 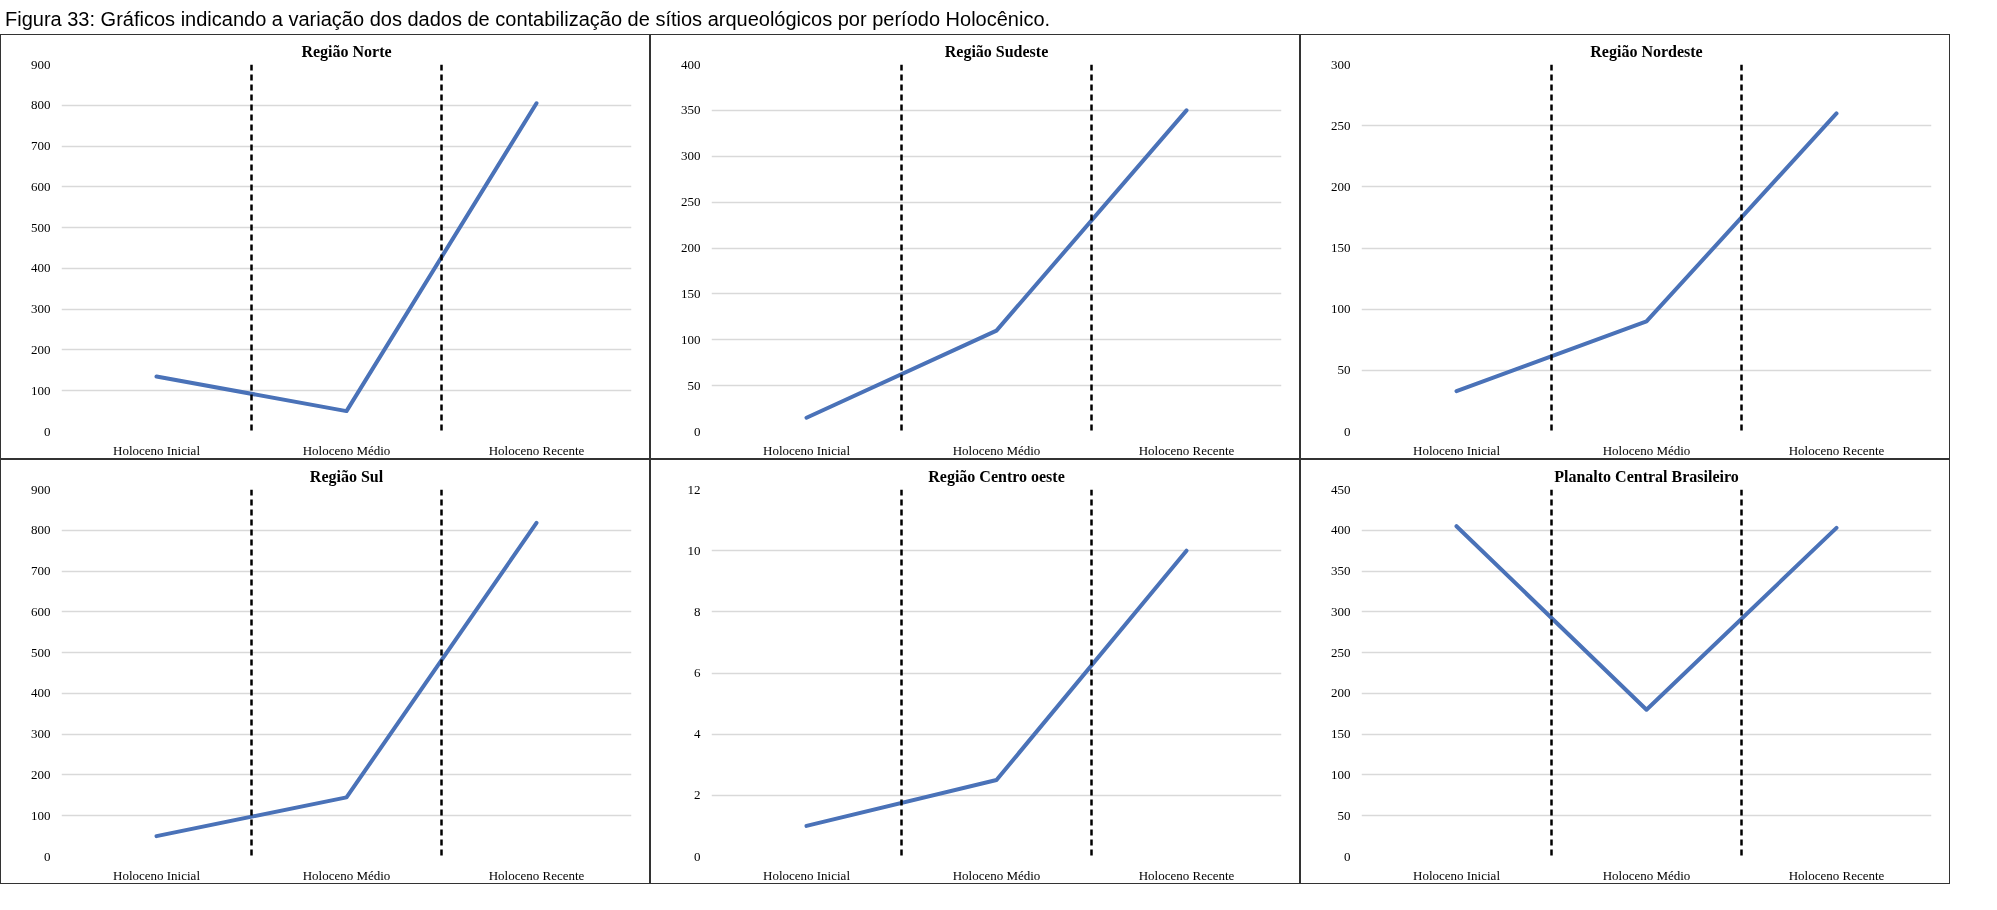 I want to click on y-tick-label: 450, so click(x=1341, y=489).